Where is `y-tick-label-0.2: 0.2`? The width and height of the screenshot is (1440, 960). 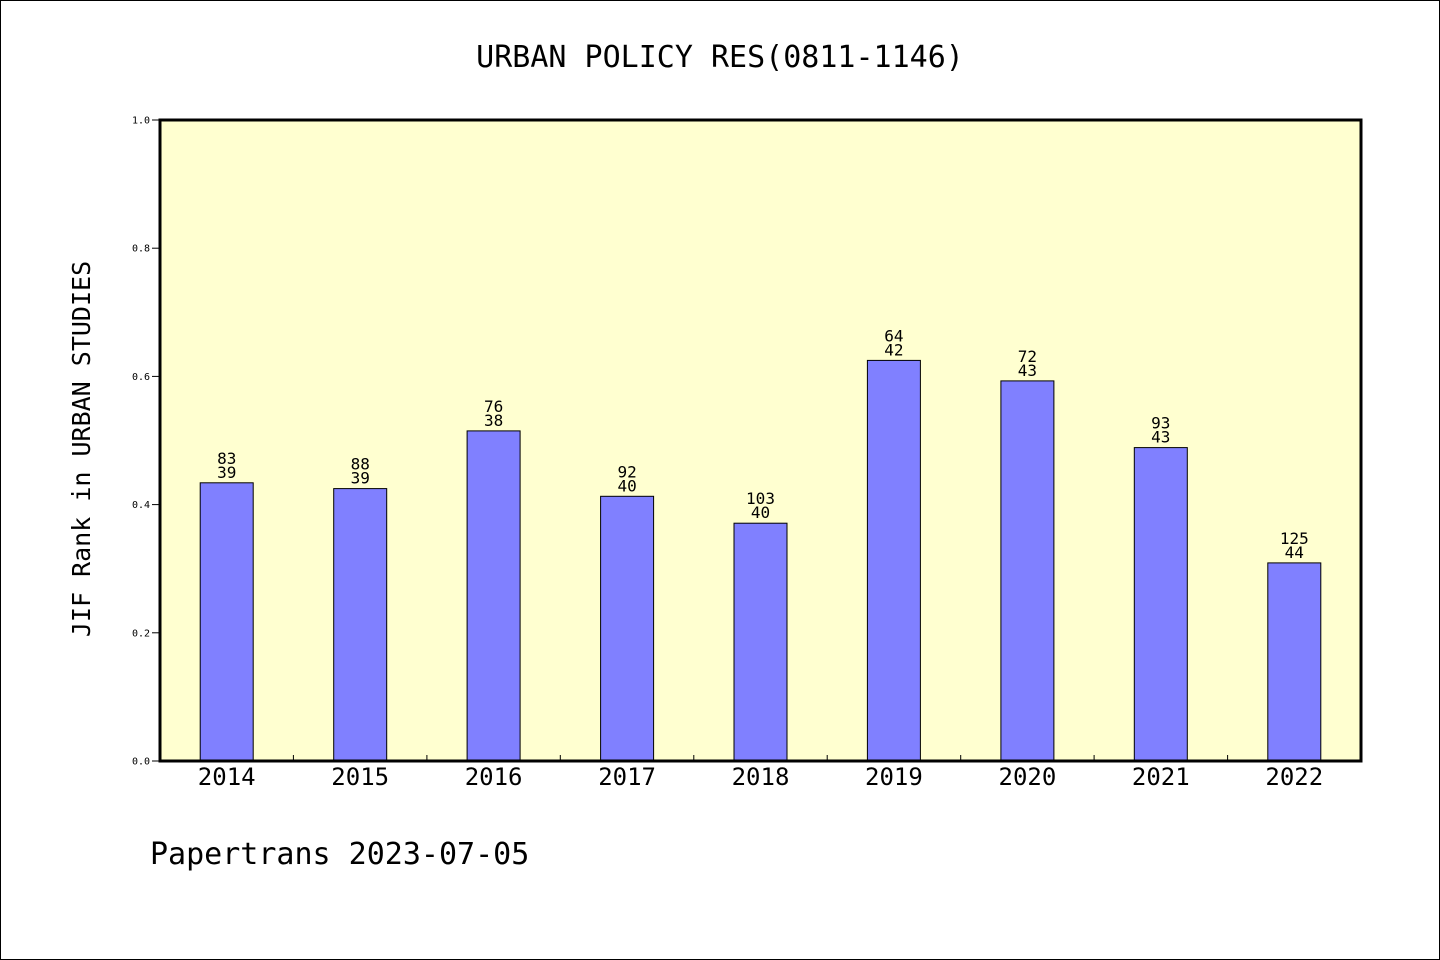
y-tick-label-0.2: 0.2 is located at coordinates (141, 633).